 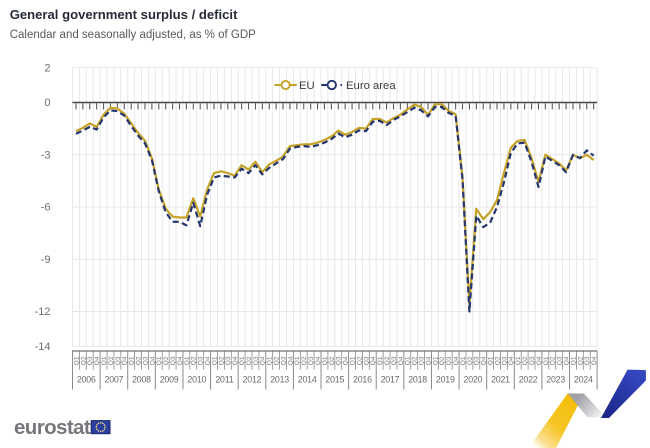 What do you see at coordinates (307, 86) in the screenshot?
I see `svg-text: EU` at bounding box center [307, 86].